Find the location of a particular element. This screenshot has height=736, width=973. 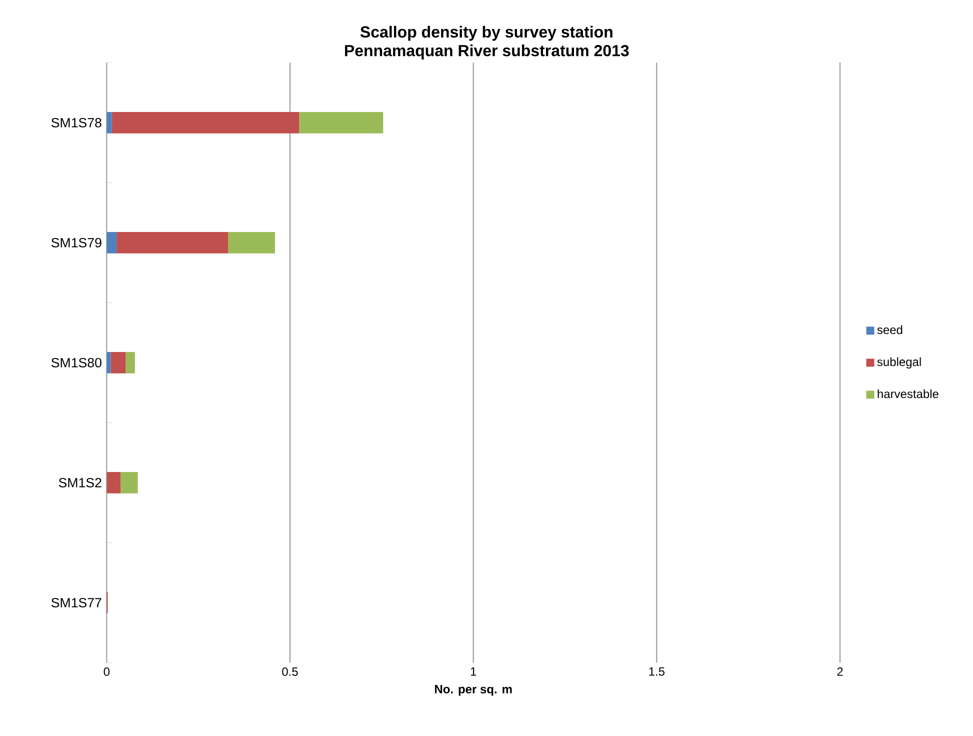

y-tick-label: SM1S78 is located at coordinates (76, 123).